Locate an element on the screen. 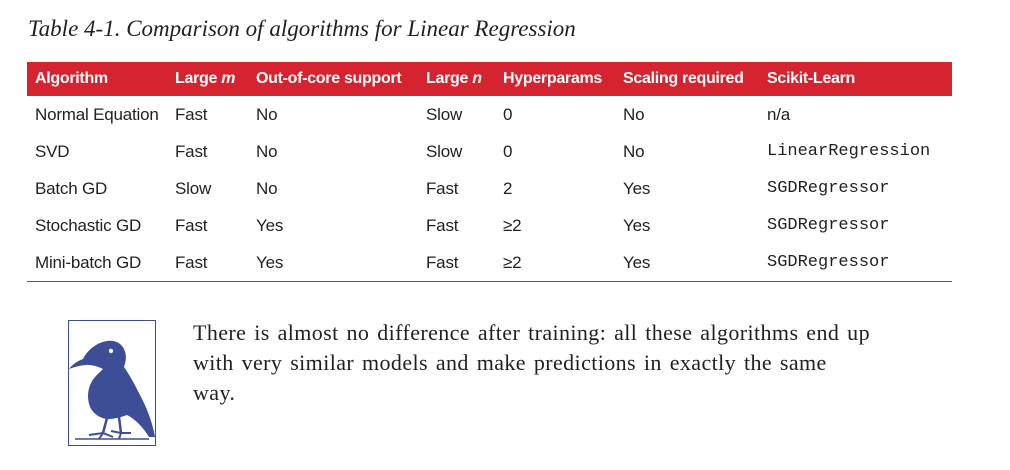  header-out-of-core: Out-of-core support is located at coordinates (329, 78).